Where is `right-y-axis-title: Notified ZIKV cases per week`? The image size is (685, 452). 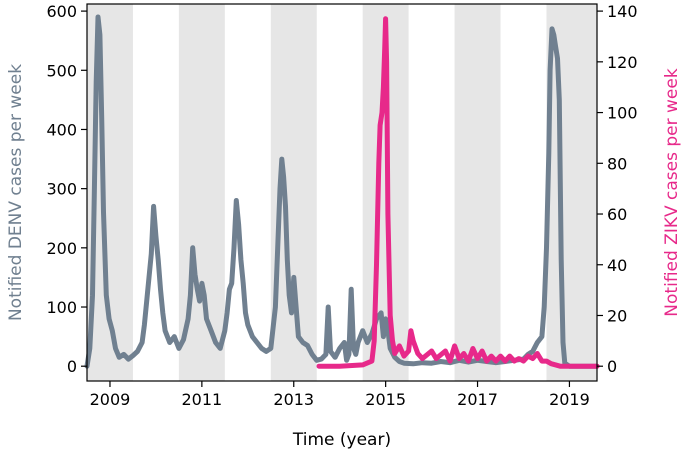 right-y-axis-title: Notified ZIKV cases per week is located at coordinates (672, 192).